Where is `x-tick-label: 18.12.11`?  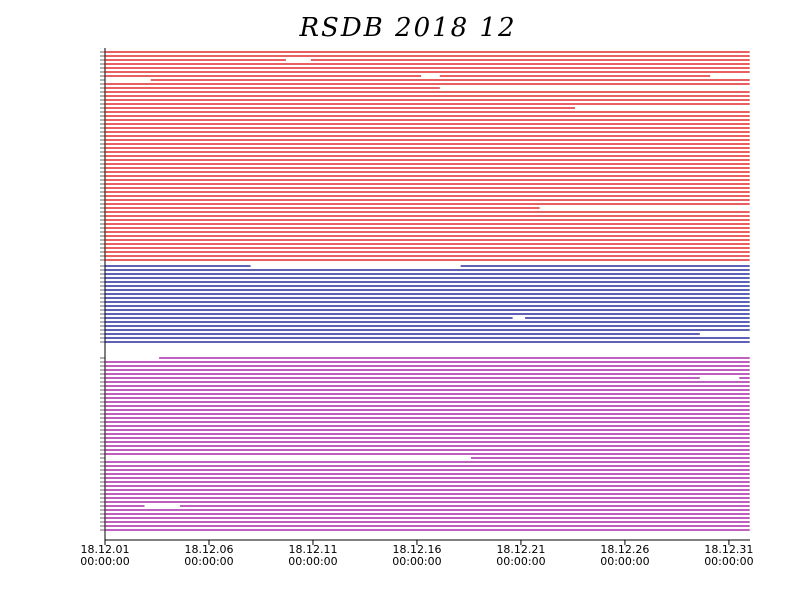 x-tick-label: 18.12.11 is located at coordinates (312, 549).